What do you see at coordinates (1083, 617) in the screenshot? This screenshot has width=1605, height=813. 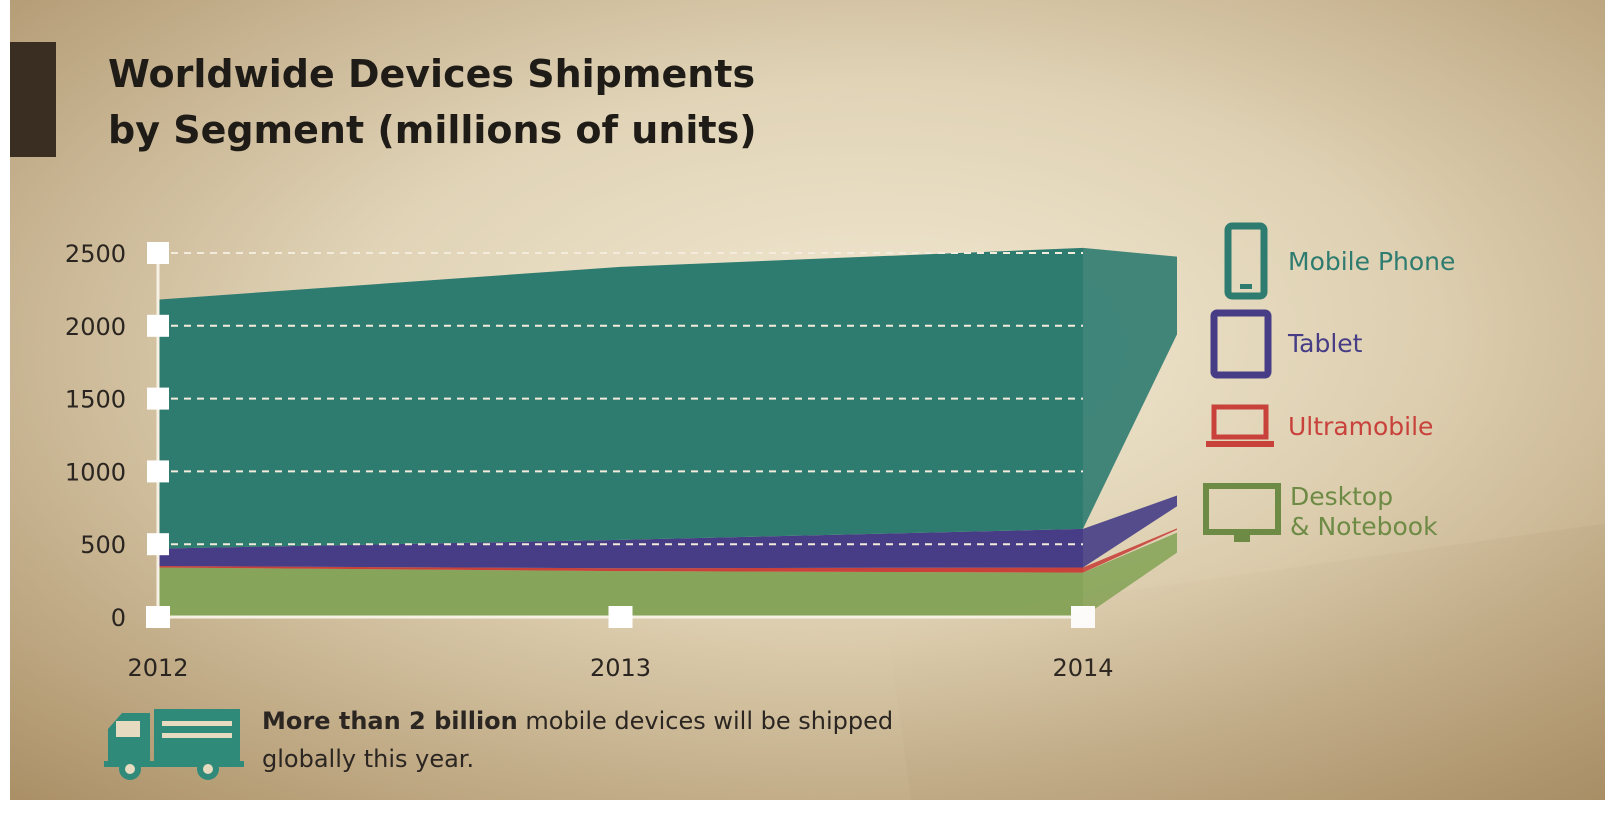 I see `x-tick-marker-2014` at bounding box center [1083, 617].